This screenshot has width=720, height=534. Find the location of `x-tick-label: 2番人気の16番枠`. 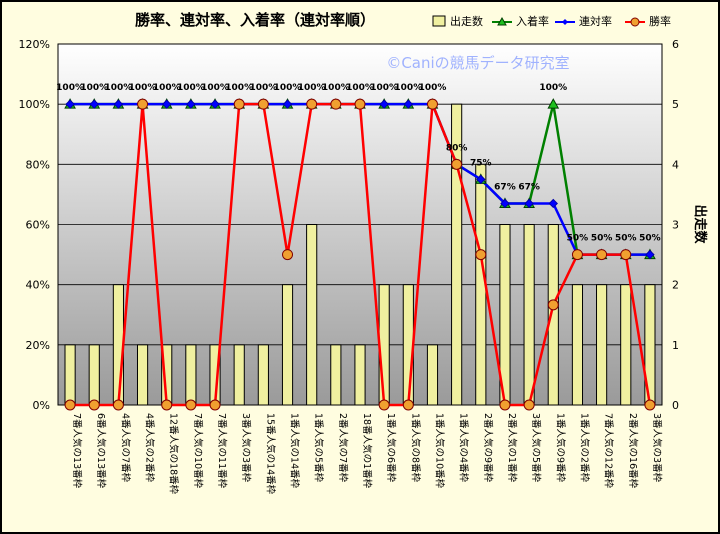

x-tick-label: 2番人気の16番枠 is located at coordinates (633, 451).